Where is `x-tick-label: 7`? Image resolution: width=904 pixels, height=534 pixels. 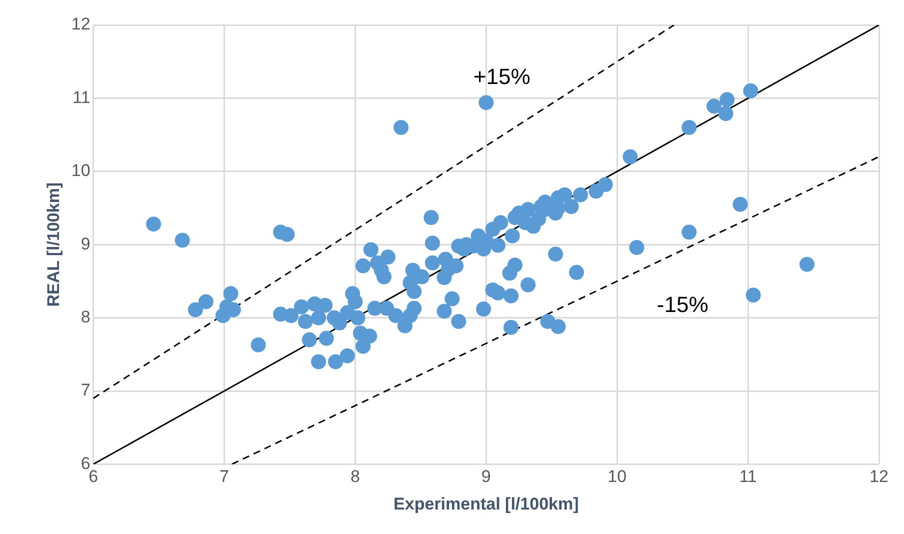 x-tick-label: 7 is located at coordinates (224, 476).